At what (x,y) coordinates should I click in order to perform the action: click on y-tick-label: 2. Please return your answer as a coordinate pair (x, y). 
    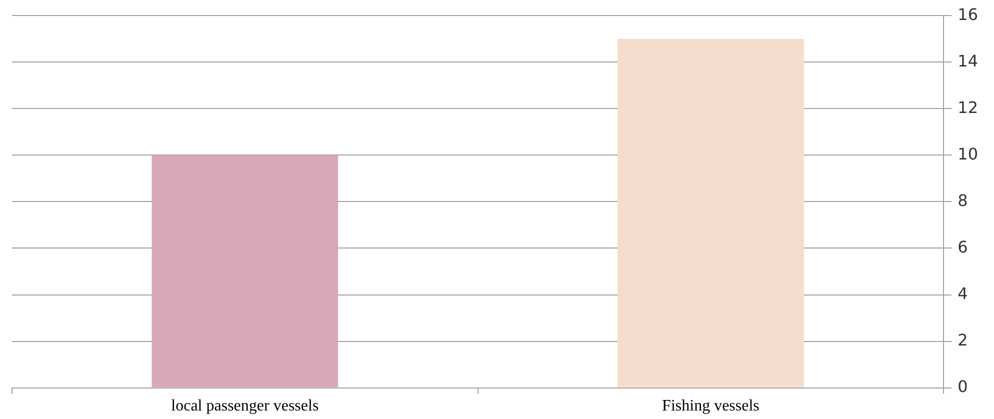
    Looking at the image, I should click on (963, 340).